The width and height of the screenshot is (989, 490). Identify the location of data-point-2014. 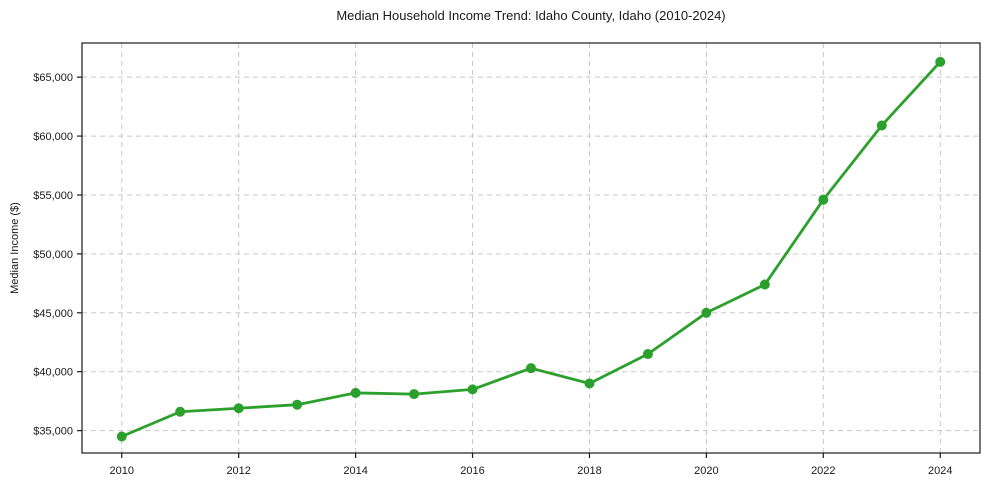
(355, 392).